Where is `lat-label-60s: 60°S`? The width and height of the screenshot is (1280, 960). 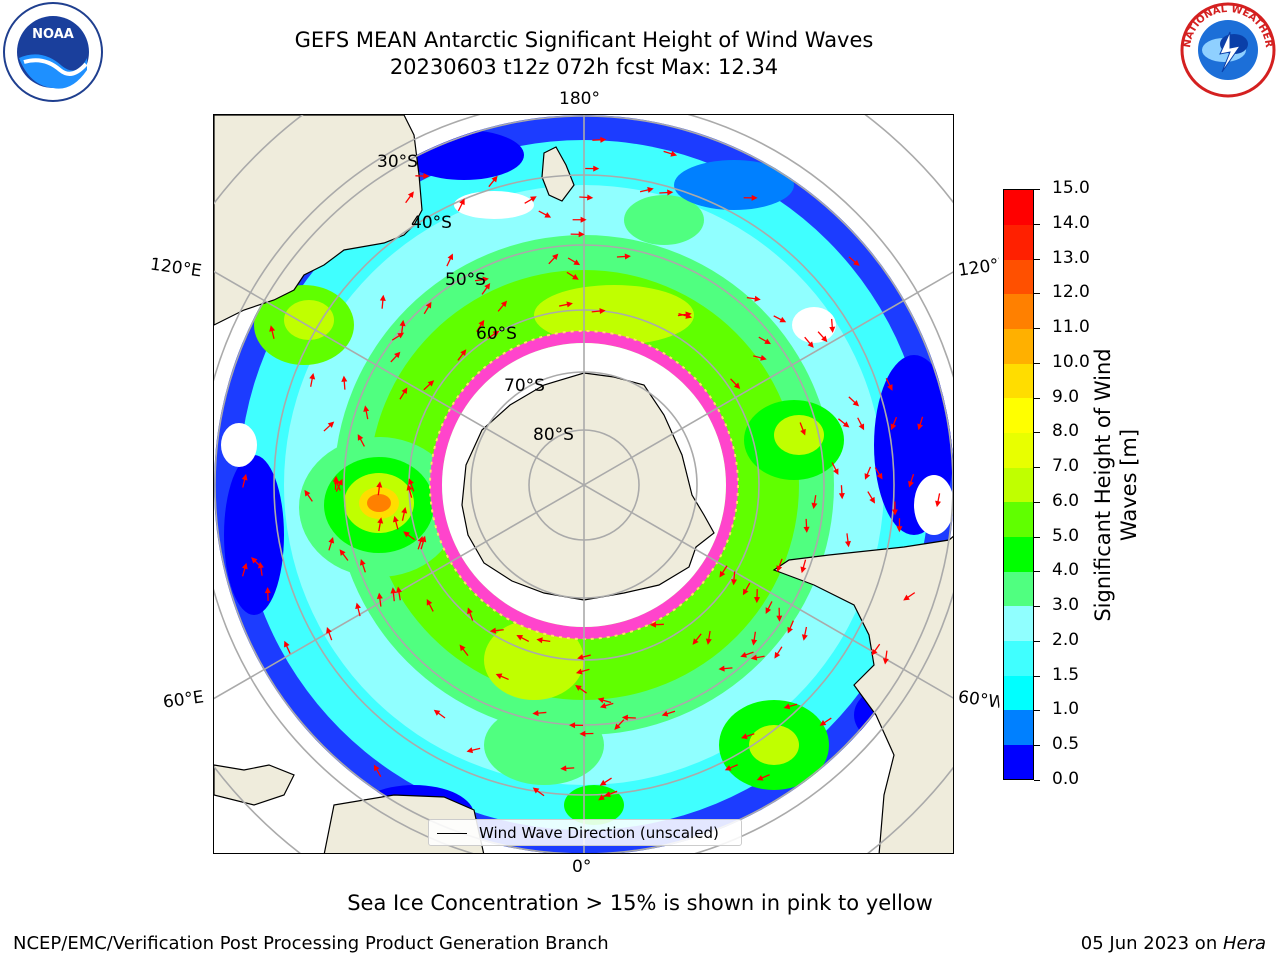 lat-label-60s: 60°S is located at coordinates (496, 334).